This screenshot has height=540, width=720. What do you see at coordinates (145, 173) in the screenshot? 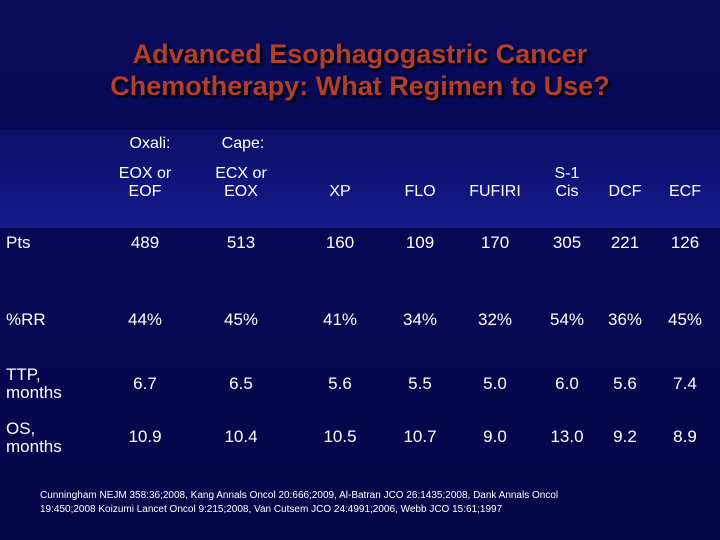
I see `column-header-line: EOX or` at bounding box center [145, 173].